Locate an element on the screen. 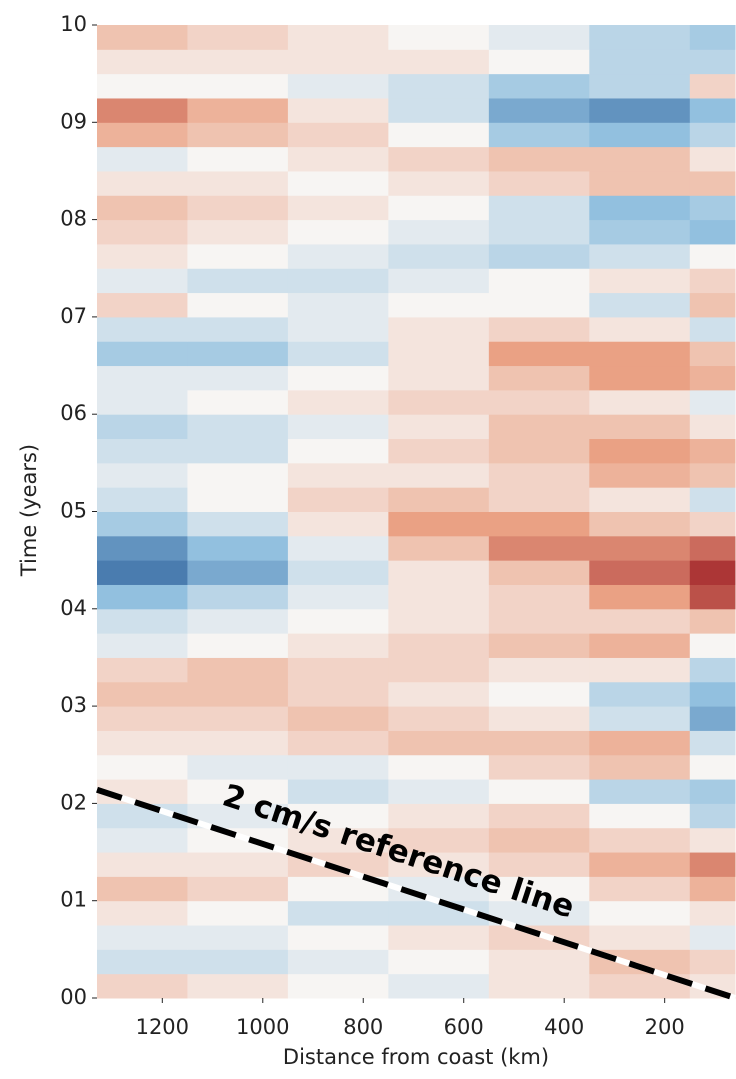  y-tick-label: 00 is located at coordinates (73, 997).